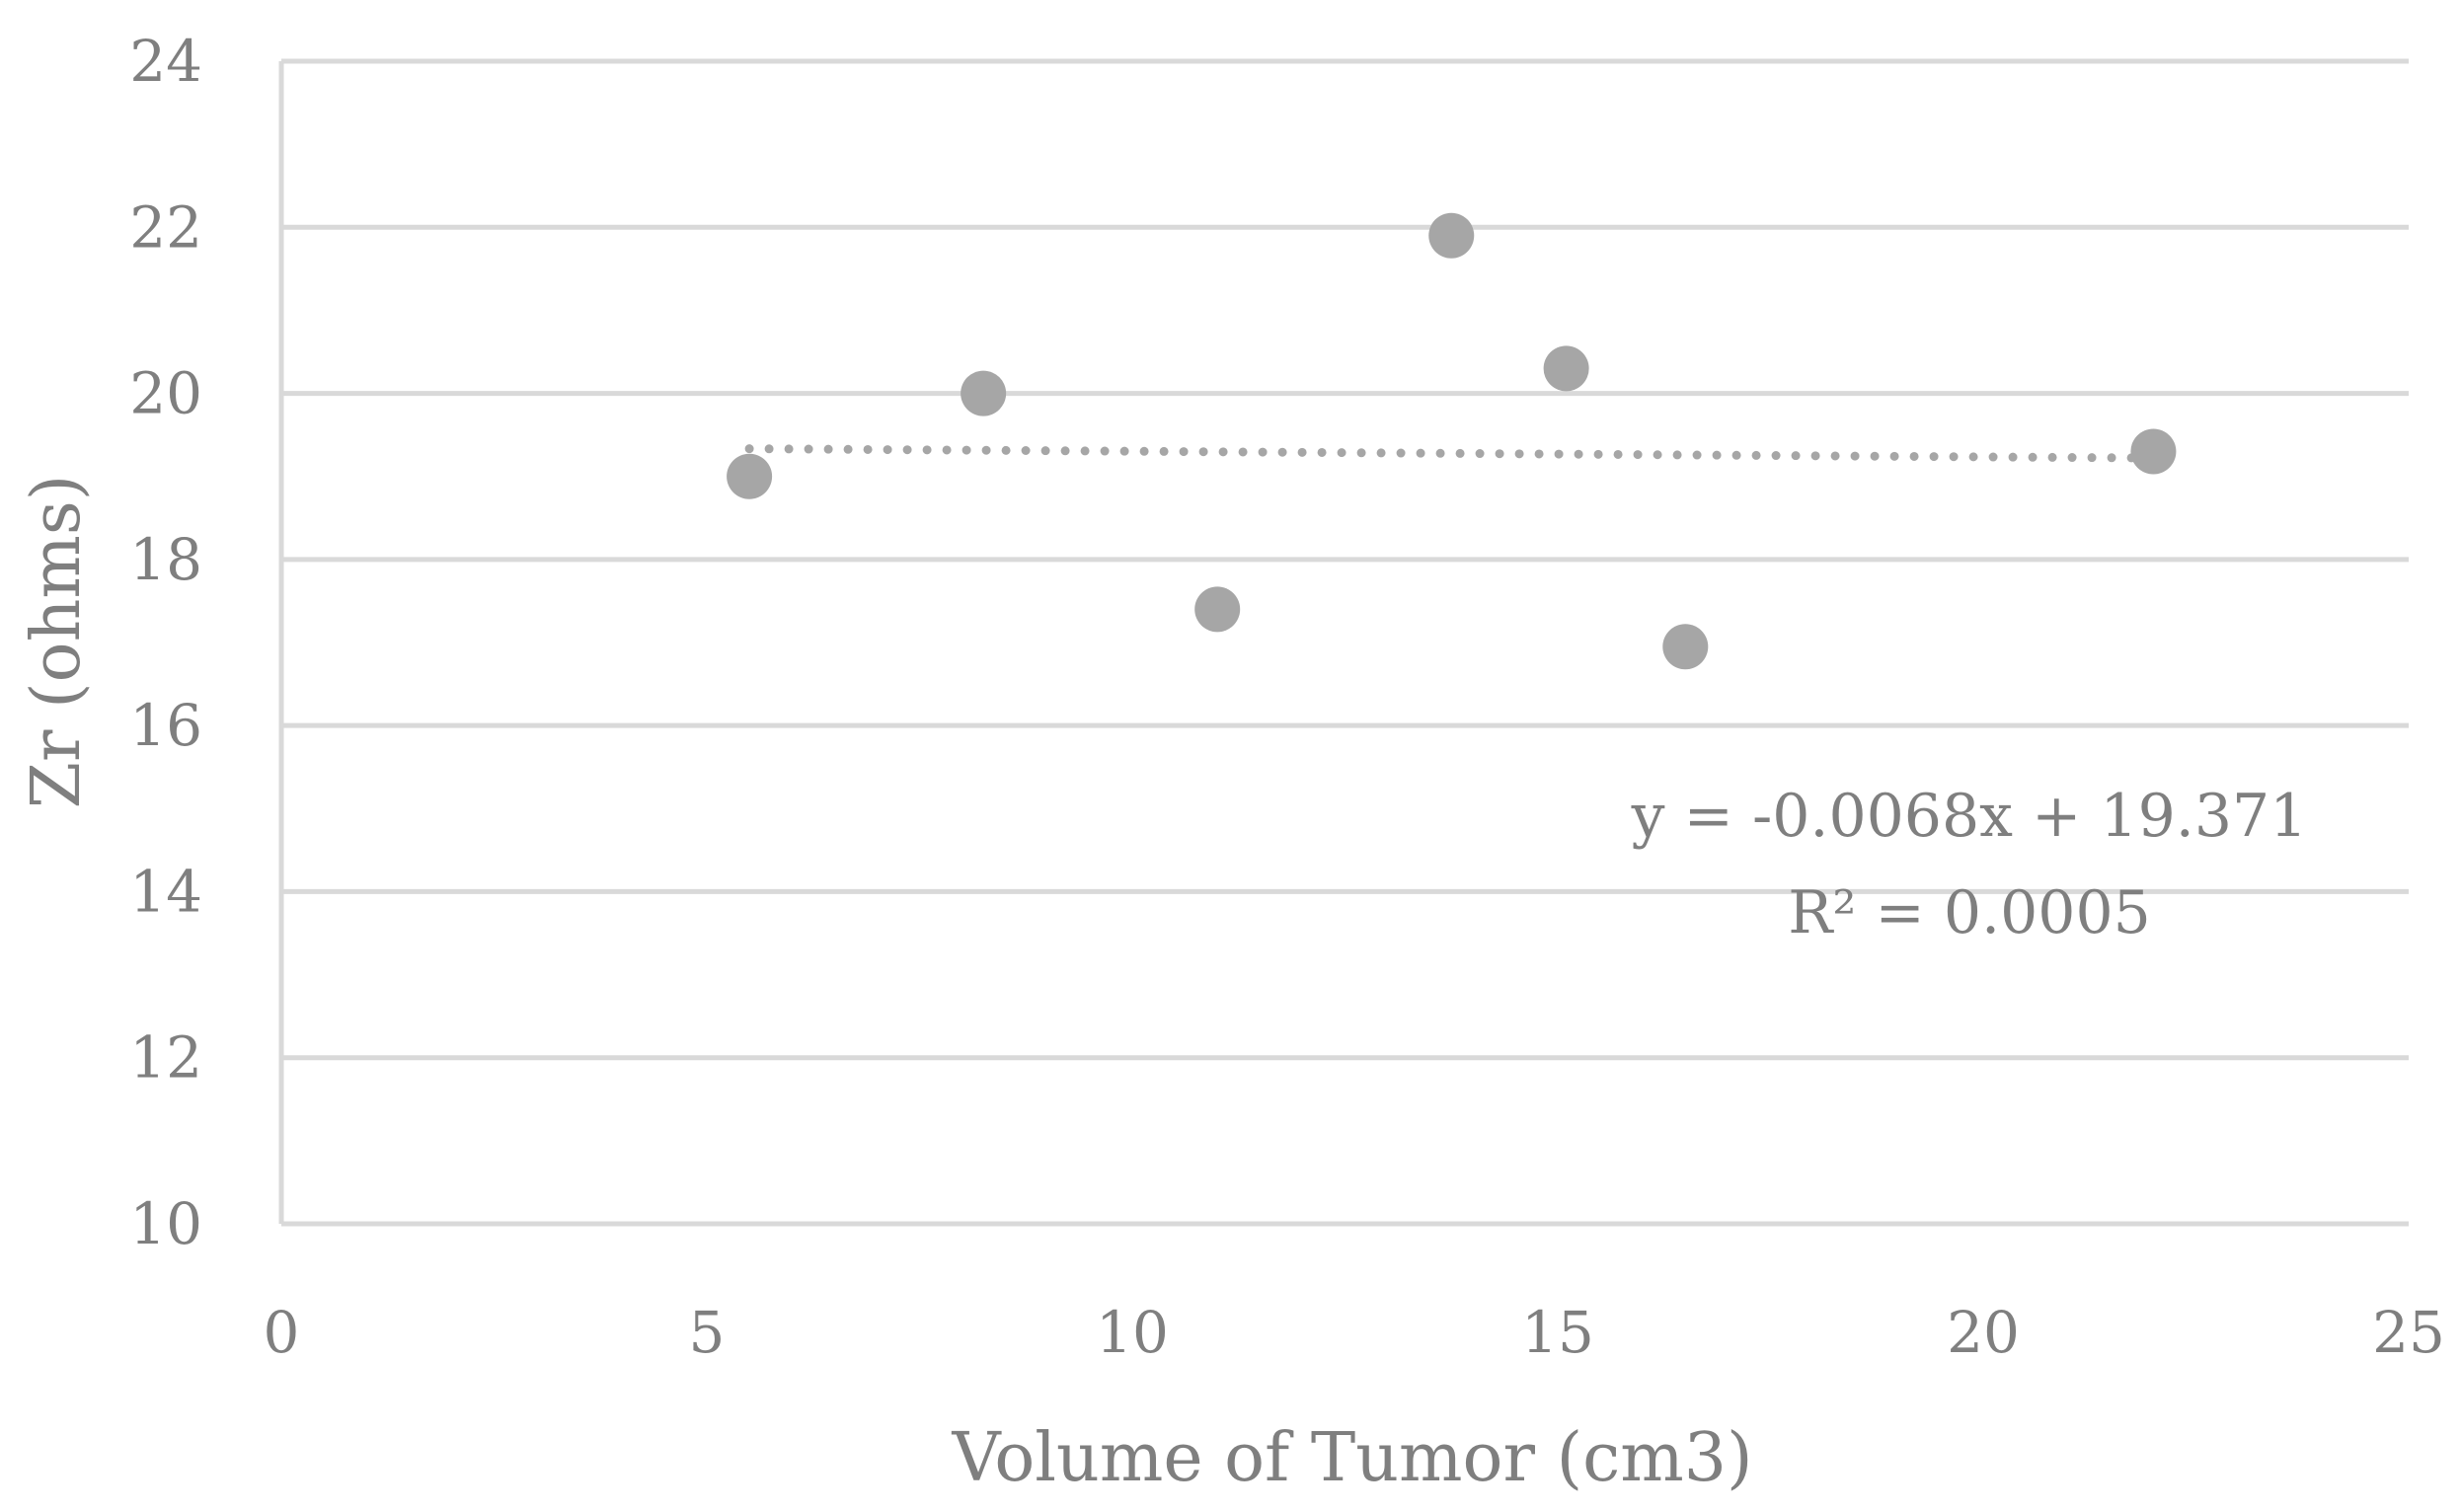  What do you see at coordinates (1969, 912) in the screenshot?
I see `trendline-r-squared: R² = 0.0005` at bounding box center [1969, 912].